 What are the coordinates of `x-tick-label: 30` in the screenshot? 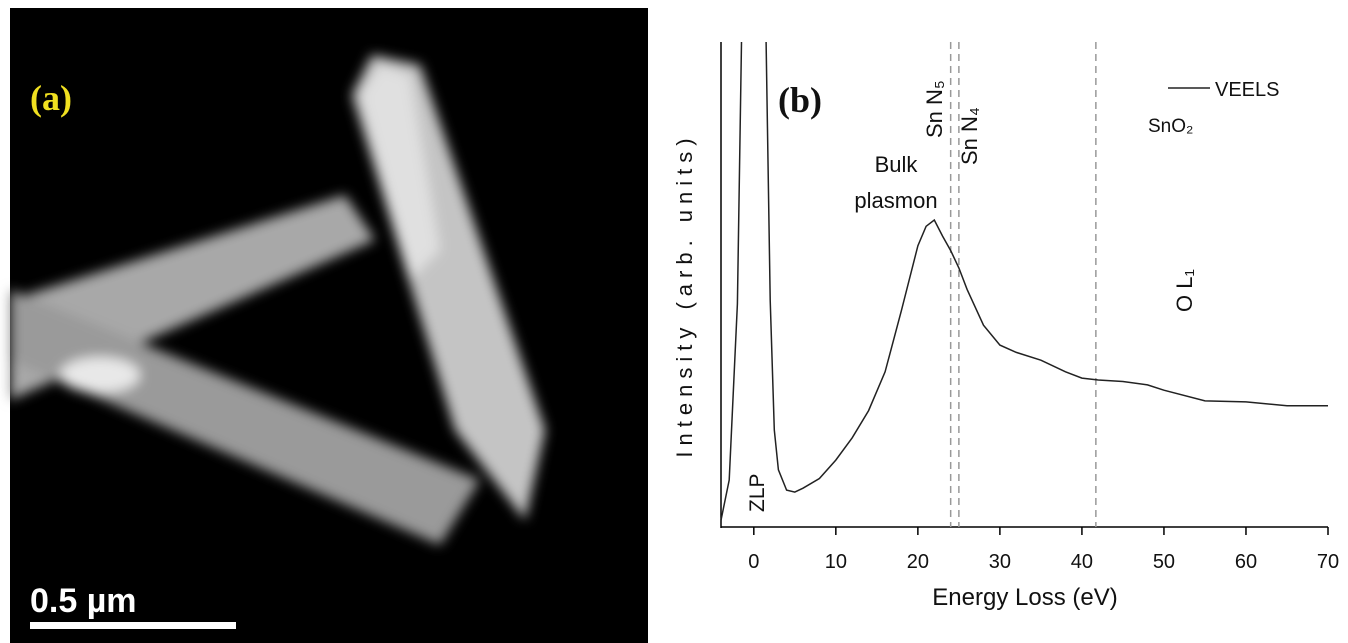 It's located at (1000, 562).